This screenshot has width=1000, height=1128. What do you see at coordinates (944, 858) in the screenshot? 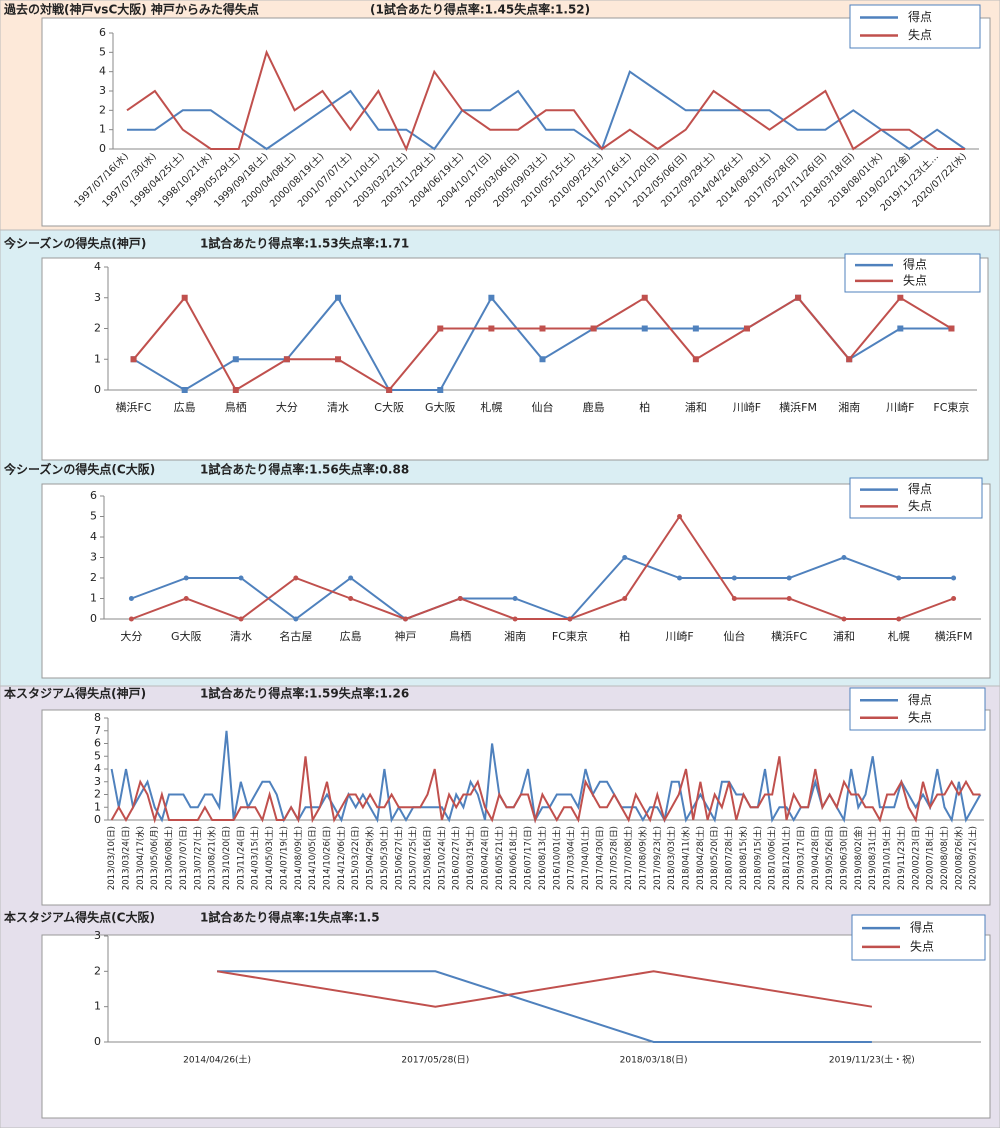
I see `x-tick-label: 2020/08/08(土)` at bounding box center [944, 858].